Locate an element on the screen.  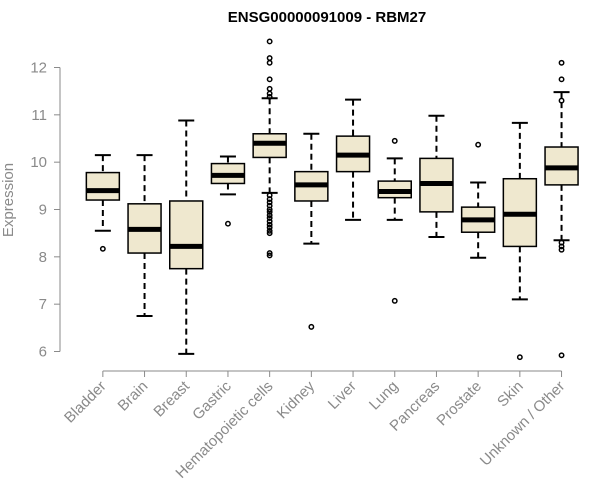
x-tick-label: Breast is located at coordinates (171, 398).